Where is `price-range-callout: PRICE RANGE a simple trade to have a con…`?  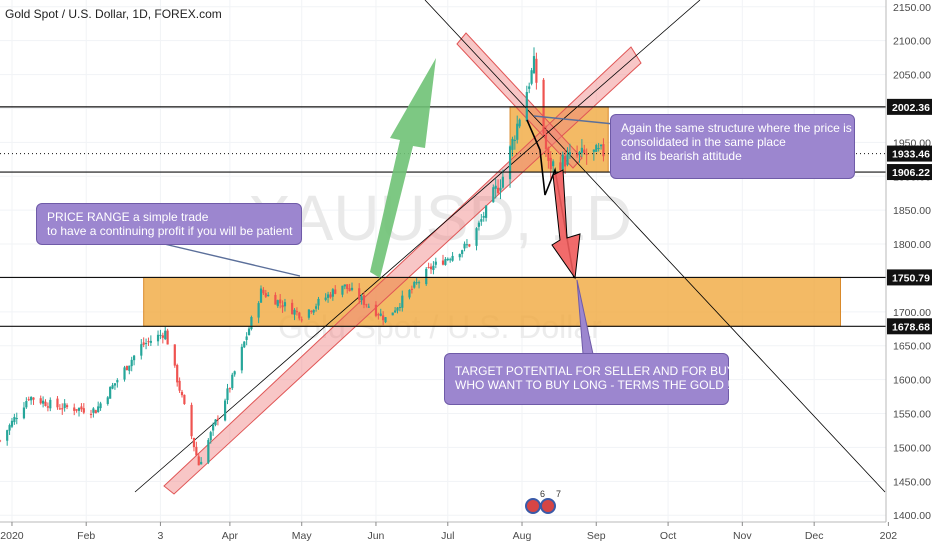
price-range-callout: PRICE RANGE a simple trade to have a con… is located at coordinates (169, 224).